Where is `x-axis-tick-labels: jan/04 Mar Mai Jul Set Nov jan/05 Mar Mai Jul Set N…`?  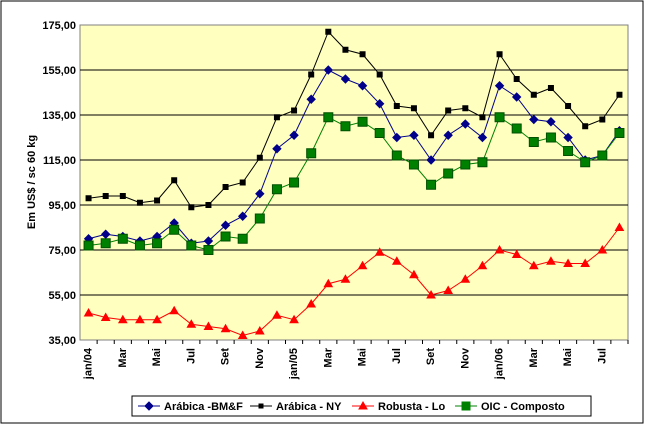
x-axis-tick-labels: jan/04 Mar Mai Jul Set Nov jan/05 Mar Mai Jul Set N… is located at coordinates (356, 360).